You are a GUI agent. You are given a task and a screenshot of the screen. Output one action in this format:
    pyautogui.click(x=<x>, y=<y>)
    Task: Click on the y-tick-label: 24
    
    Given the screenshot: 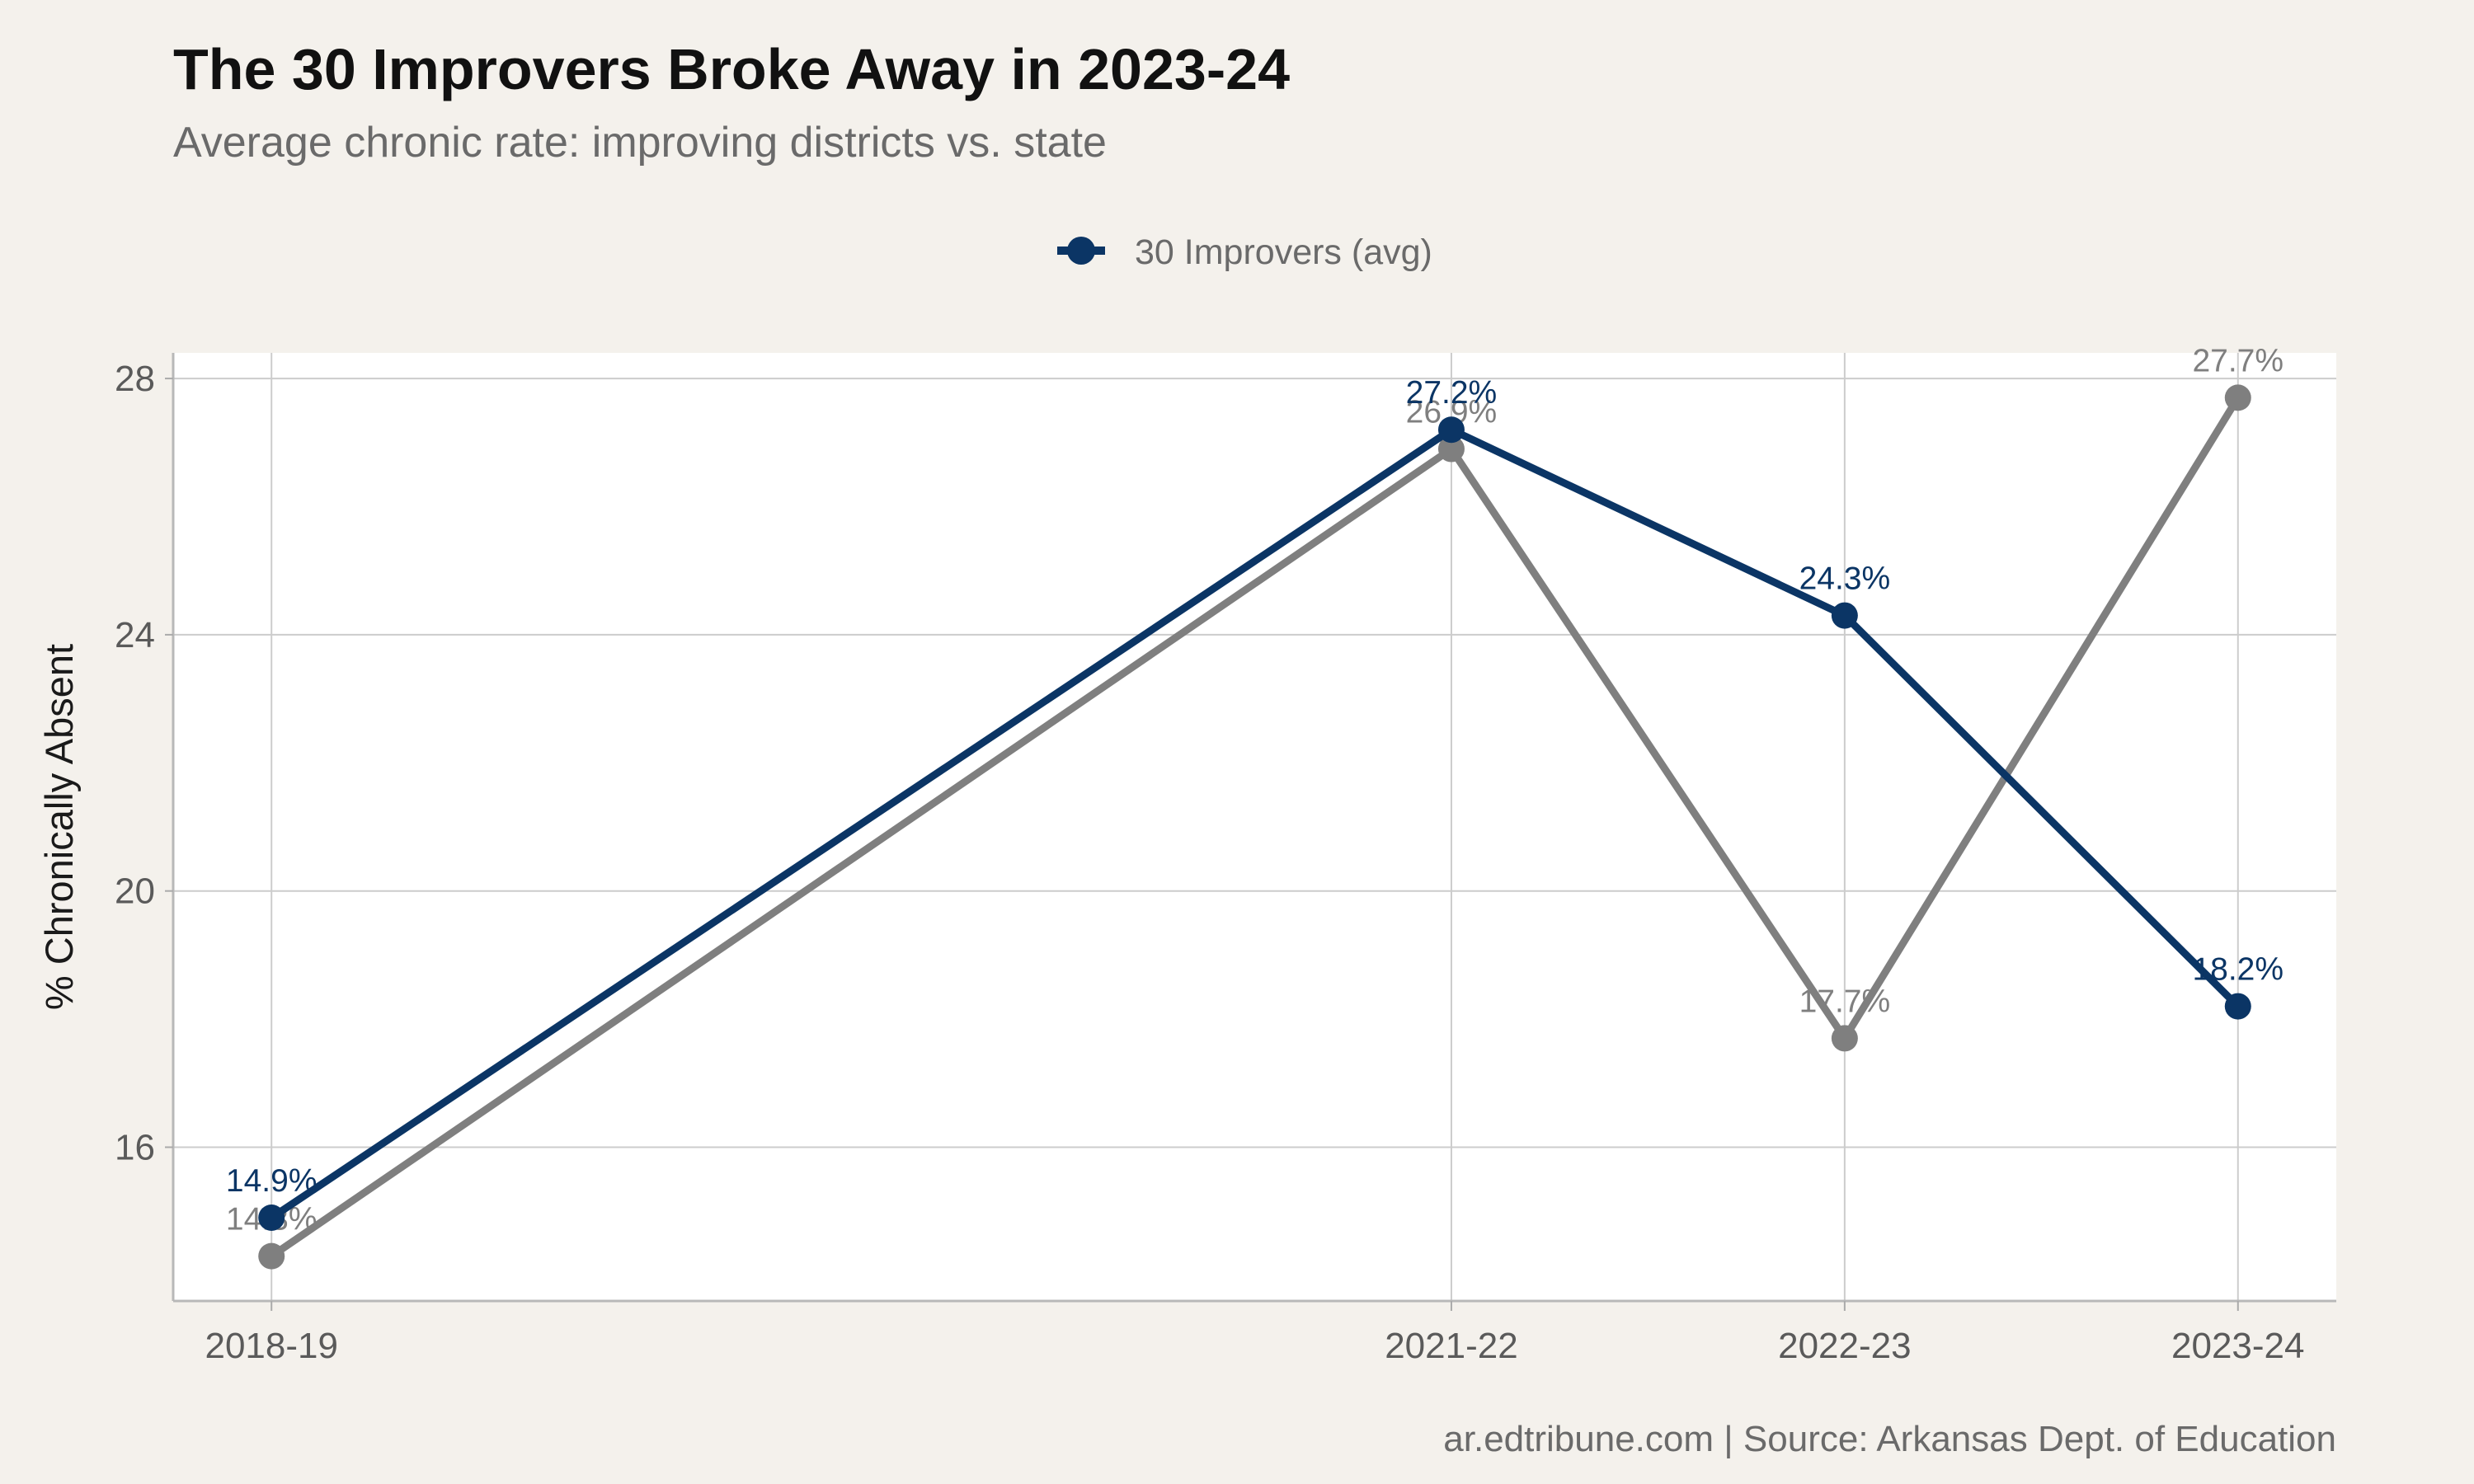 What is the action you would take?
    pyautogui.click(x=135, y=635)
    